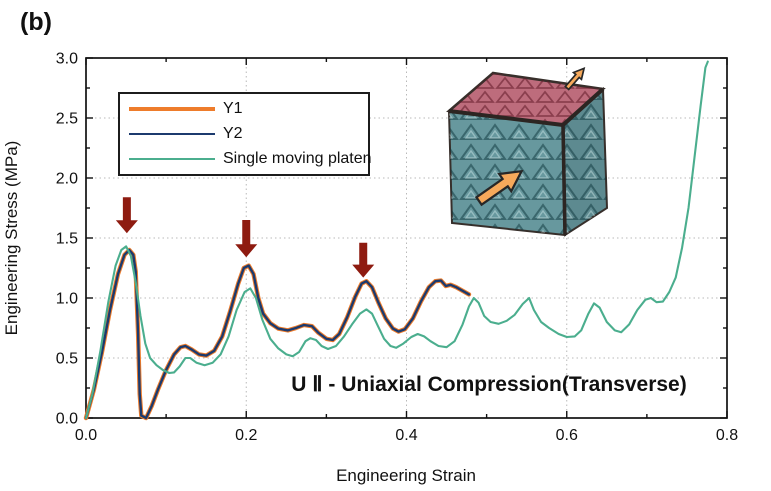  I want to click on cube-vertical-edge, so click(564, 180).